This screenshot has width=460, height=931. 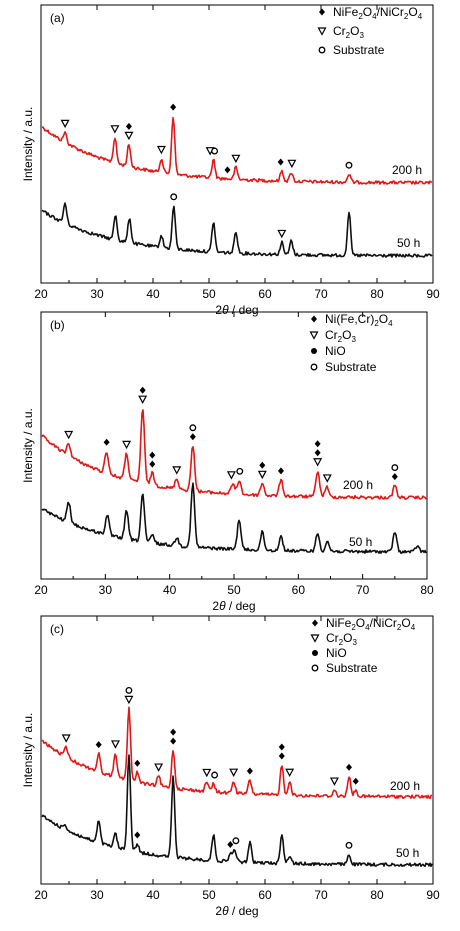 What do you see at coordinates (377, 294) in the screenshot?
I see `x-tick-label: 80` at bounding box center [377, 294].